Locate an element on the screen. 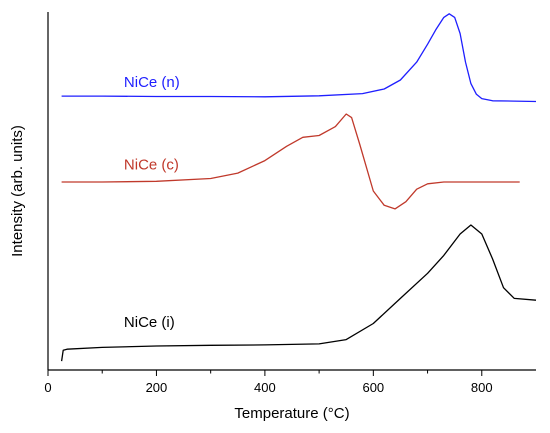 This screenshot has width=550, height=433. series-label-2: NiCe (i) is located at coordinates (149, 322).